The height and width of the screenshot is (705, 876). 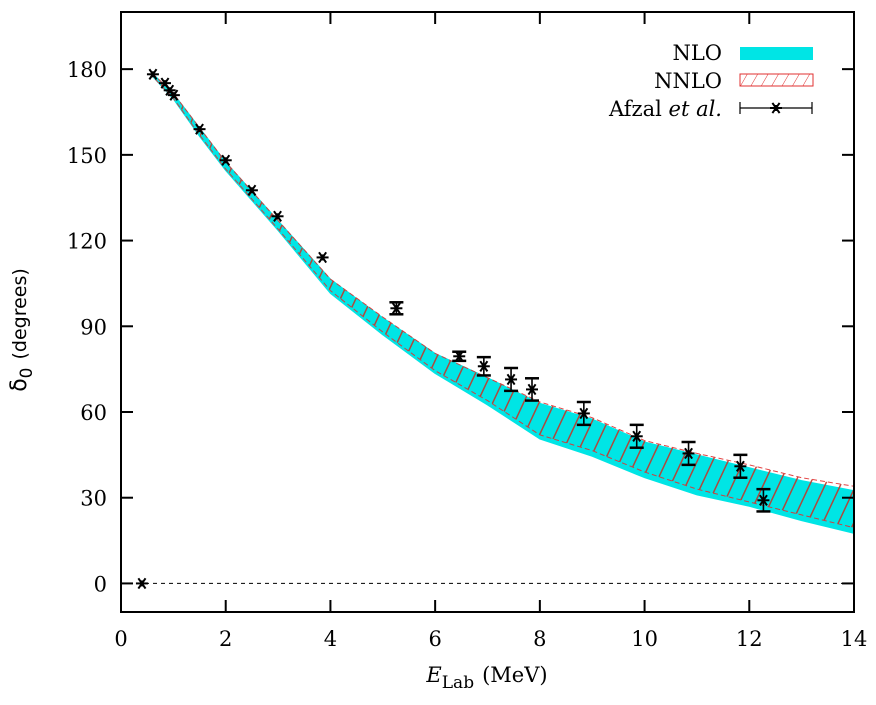 What do you see at coordinates (93, 327) in the screenshot?
I see `y-tick-label: 90` at bounding box center [93, 327].